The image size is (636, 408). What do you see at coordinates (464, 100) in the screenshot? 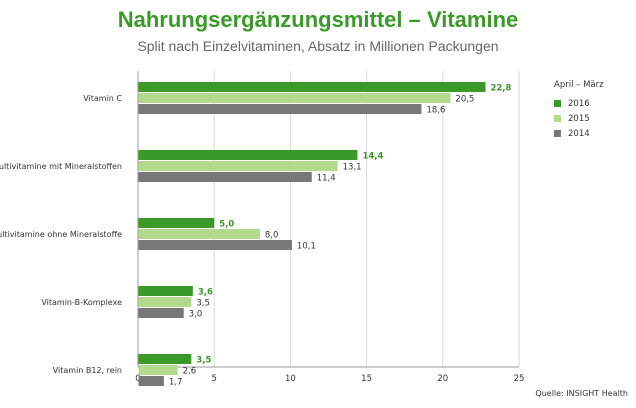
I see `data-label-2015: 20,5` at bounding box center [464, 100].